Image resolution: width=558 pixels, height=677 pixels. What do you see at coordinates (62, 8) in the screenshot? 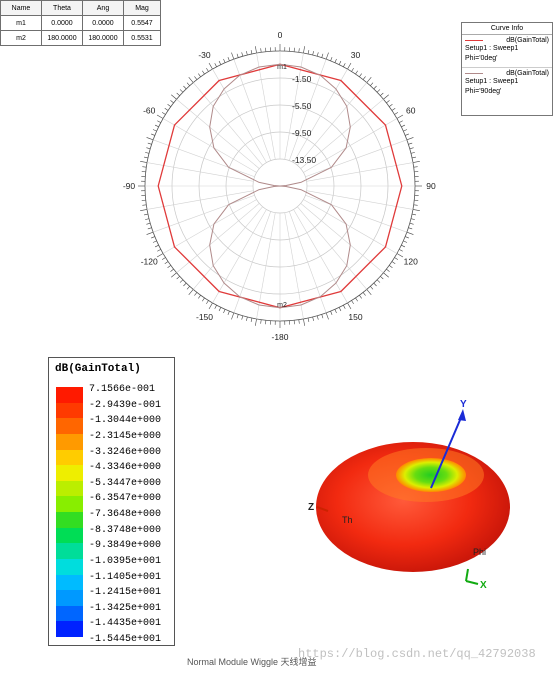
I see `marker-header-theta: Theta` at bounding box center [62, 8].